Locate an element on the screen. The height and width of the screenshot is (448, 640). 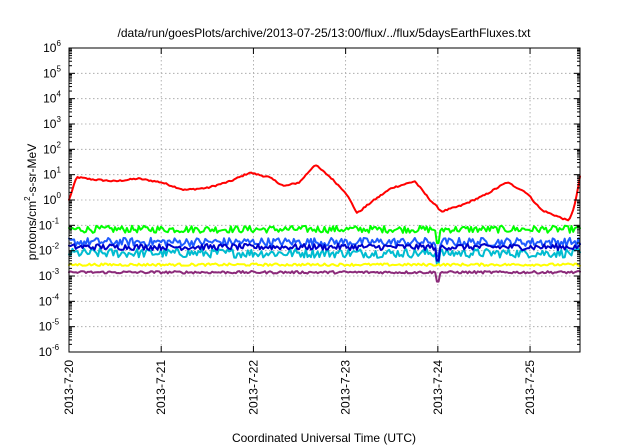
y-tick-label: 10⁻³ is located at coordinates (49, 275).